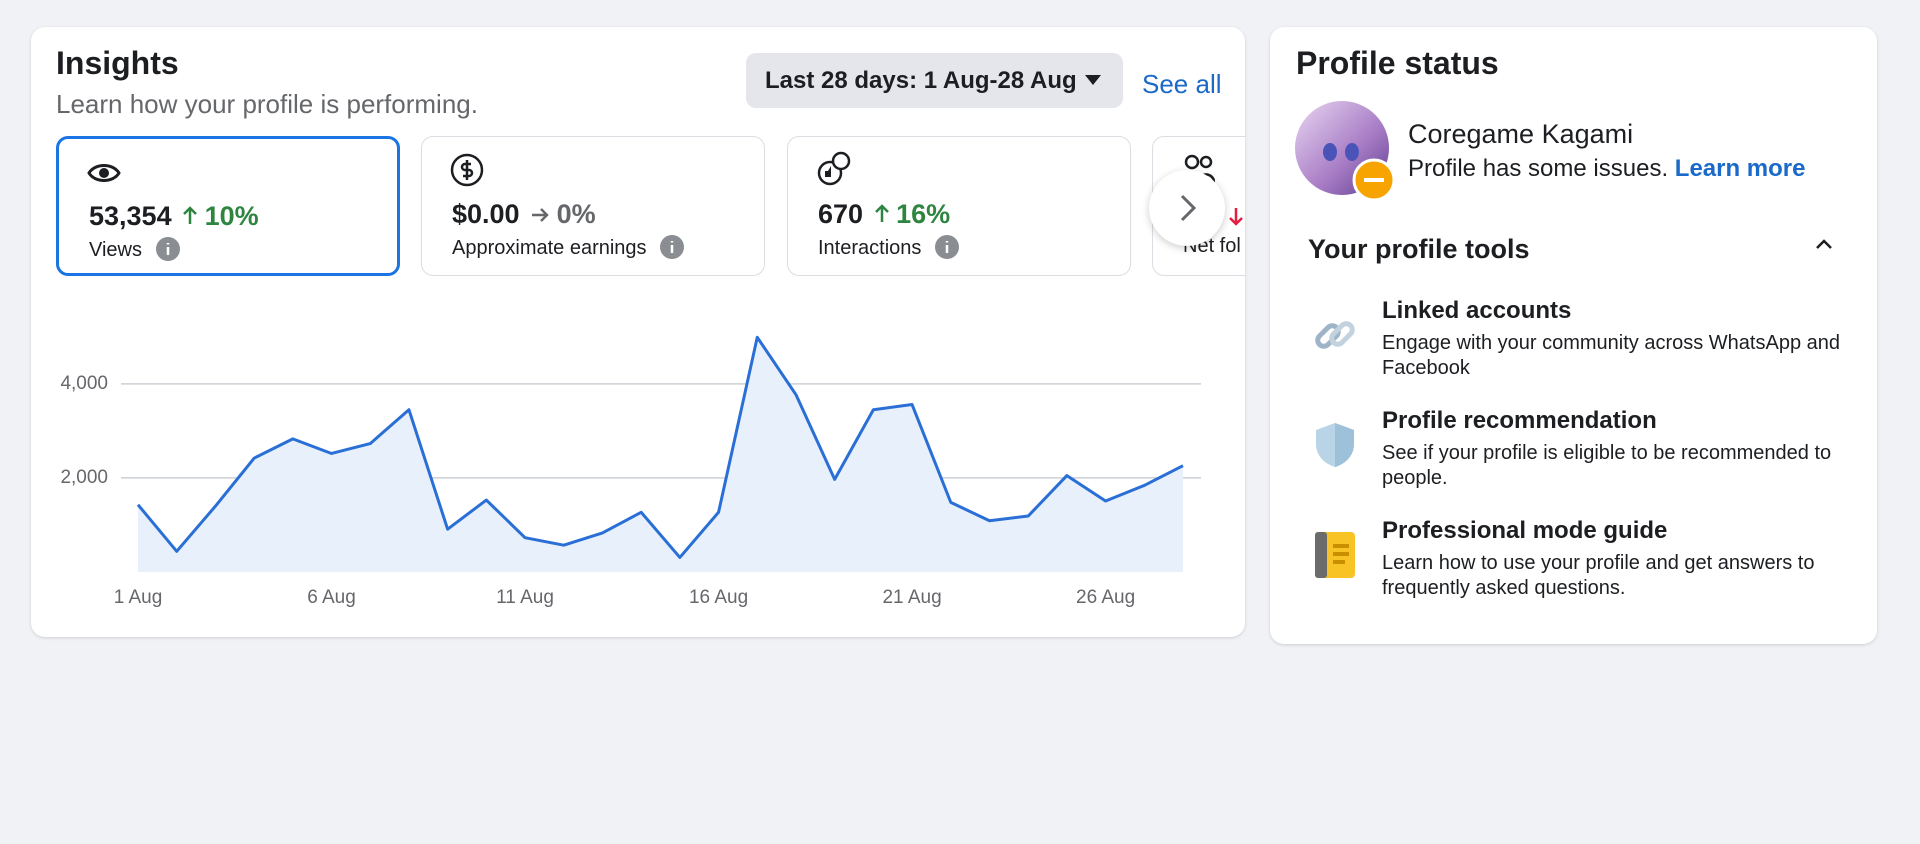 The height and width of the screenshot is (844, 1920). I want to click on flat-arrow, so click(540, 215).